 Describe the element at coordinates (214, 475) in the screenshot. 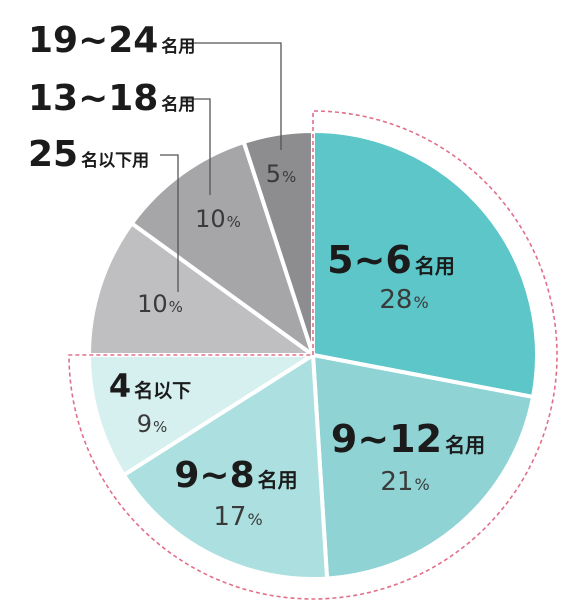

I see `category-label-number: 9~8` at that location.